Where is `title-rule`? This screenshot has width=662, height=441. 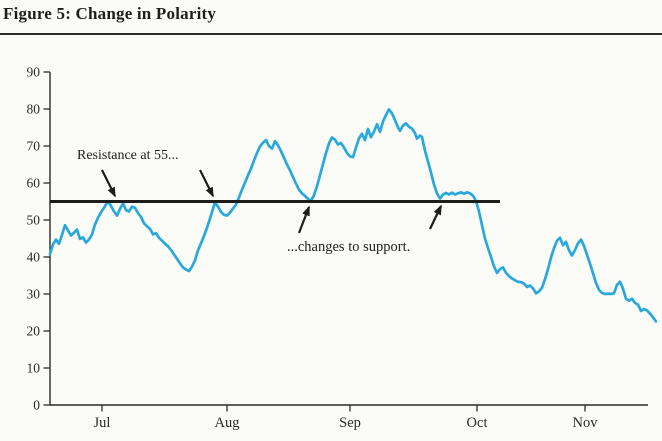 title-rule is located at coordinates (331, 34).